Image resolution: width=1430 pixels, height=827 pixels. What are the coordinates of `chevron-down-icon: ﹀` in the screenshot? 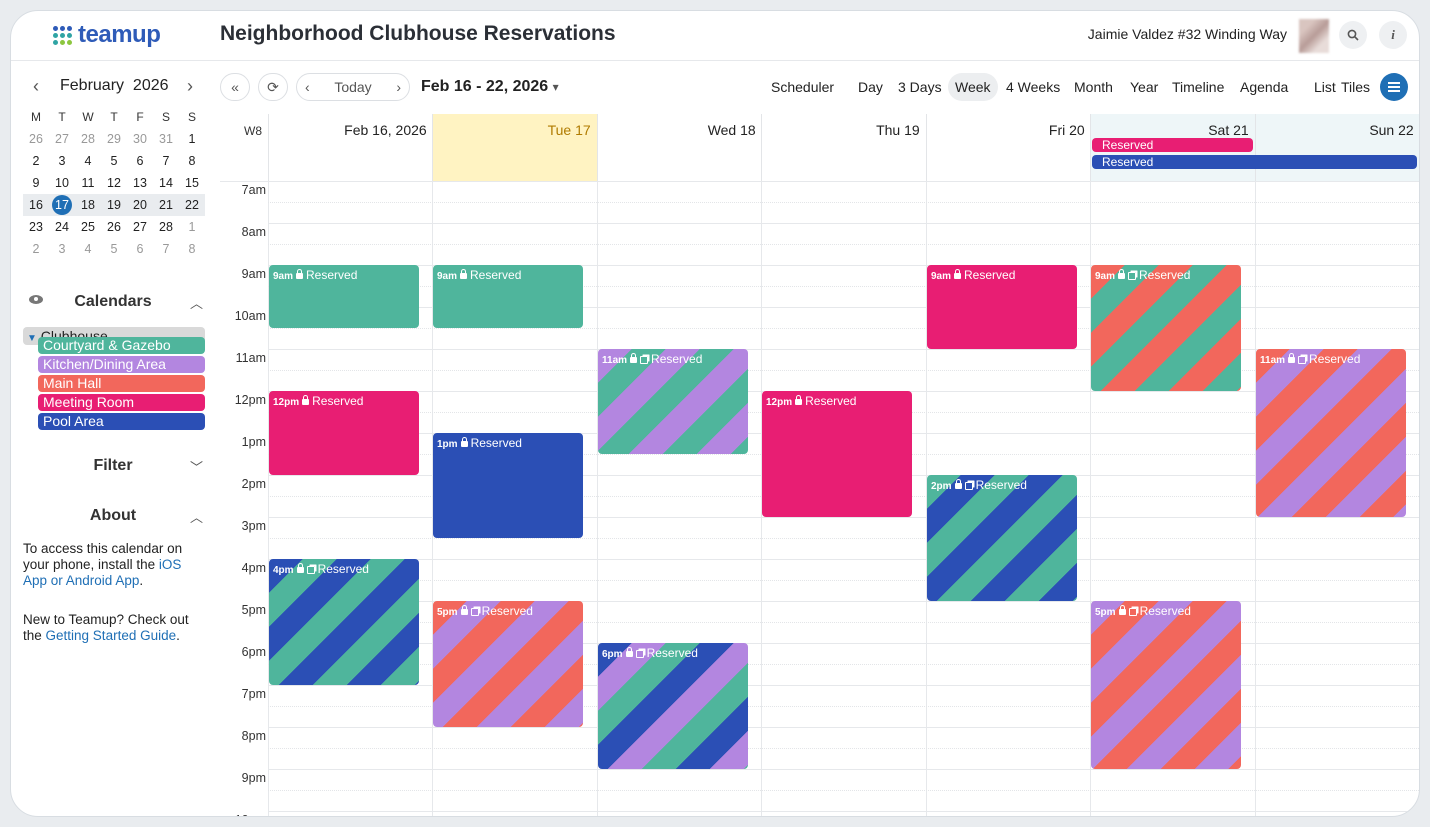 It's located at (196, 467).